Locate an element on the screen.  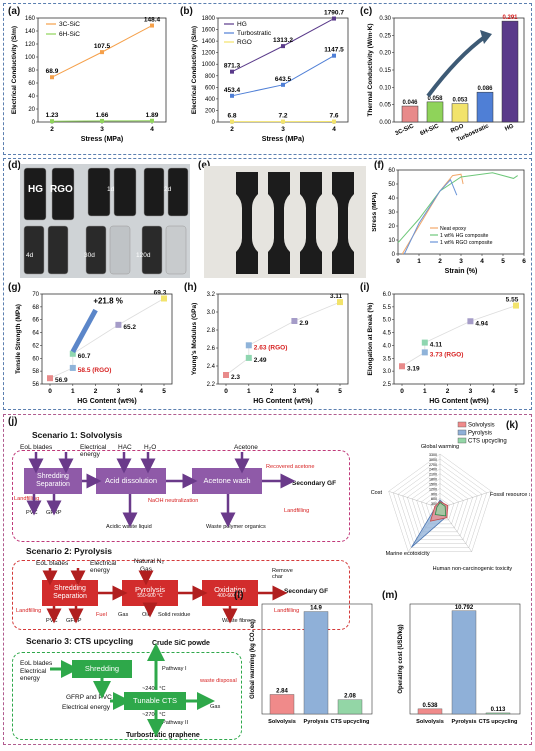
radar-axis-label: Cost is located at coordinates (377, 493).